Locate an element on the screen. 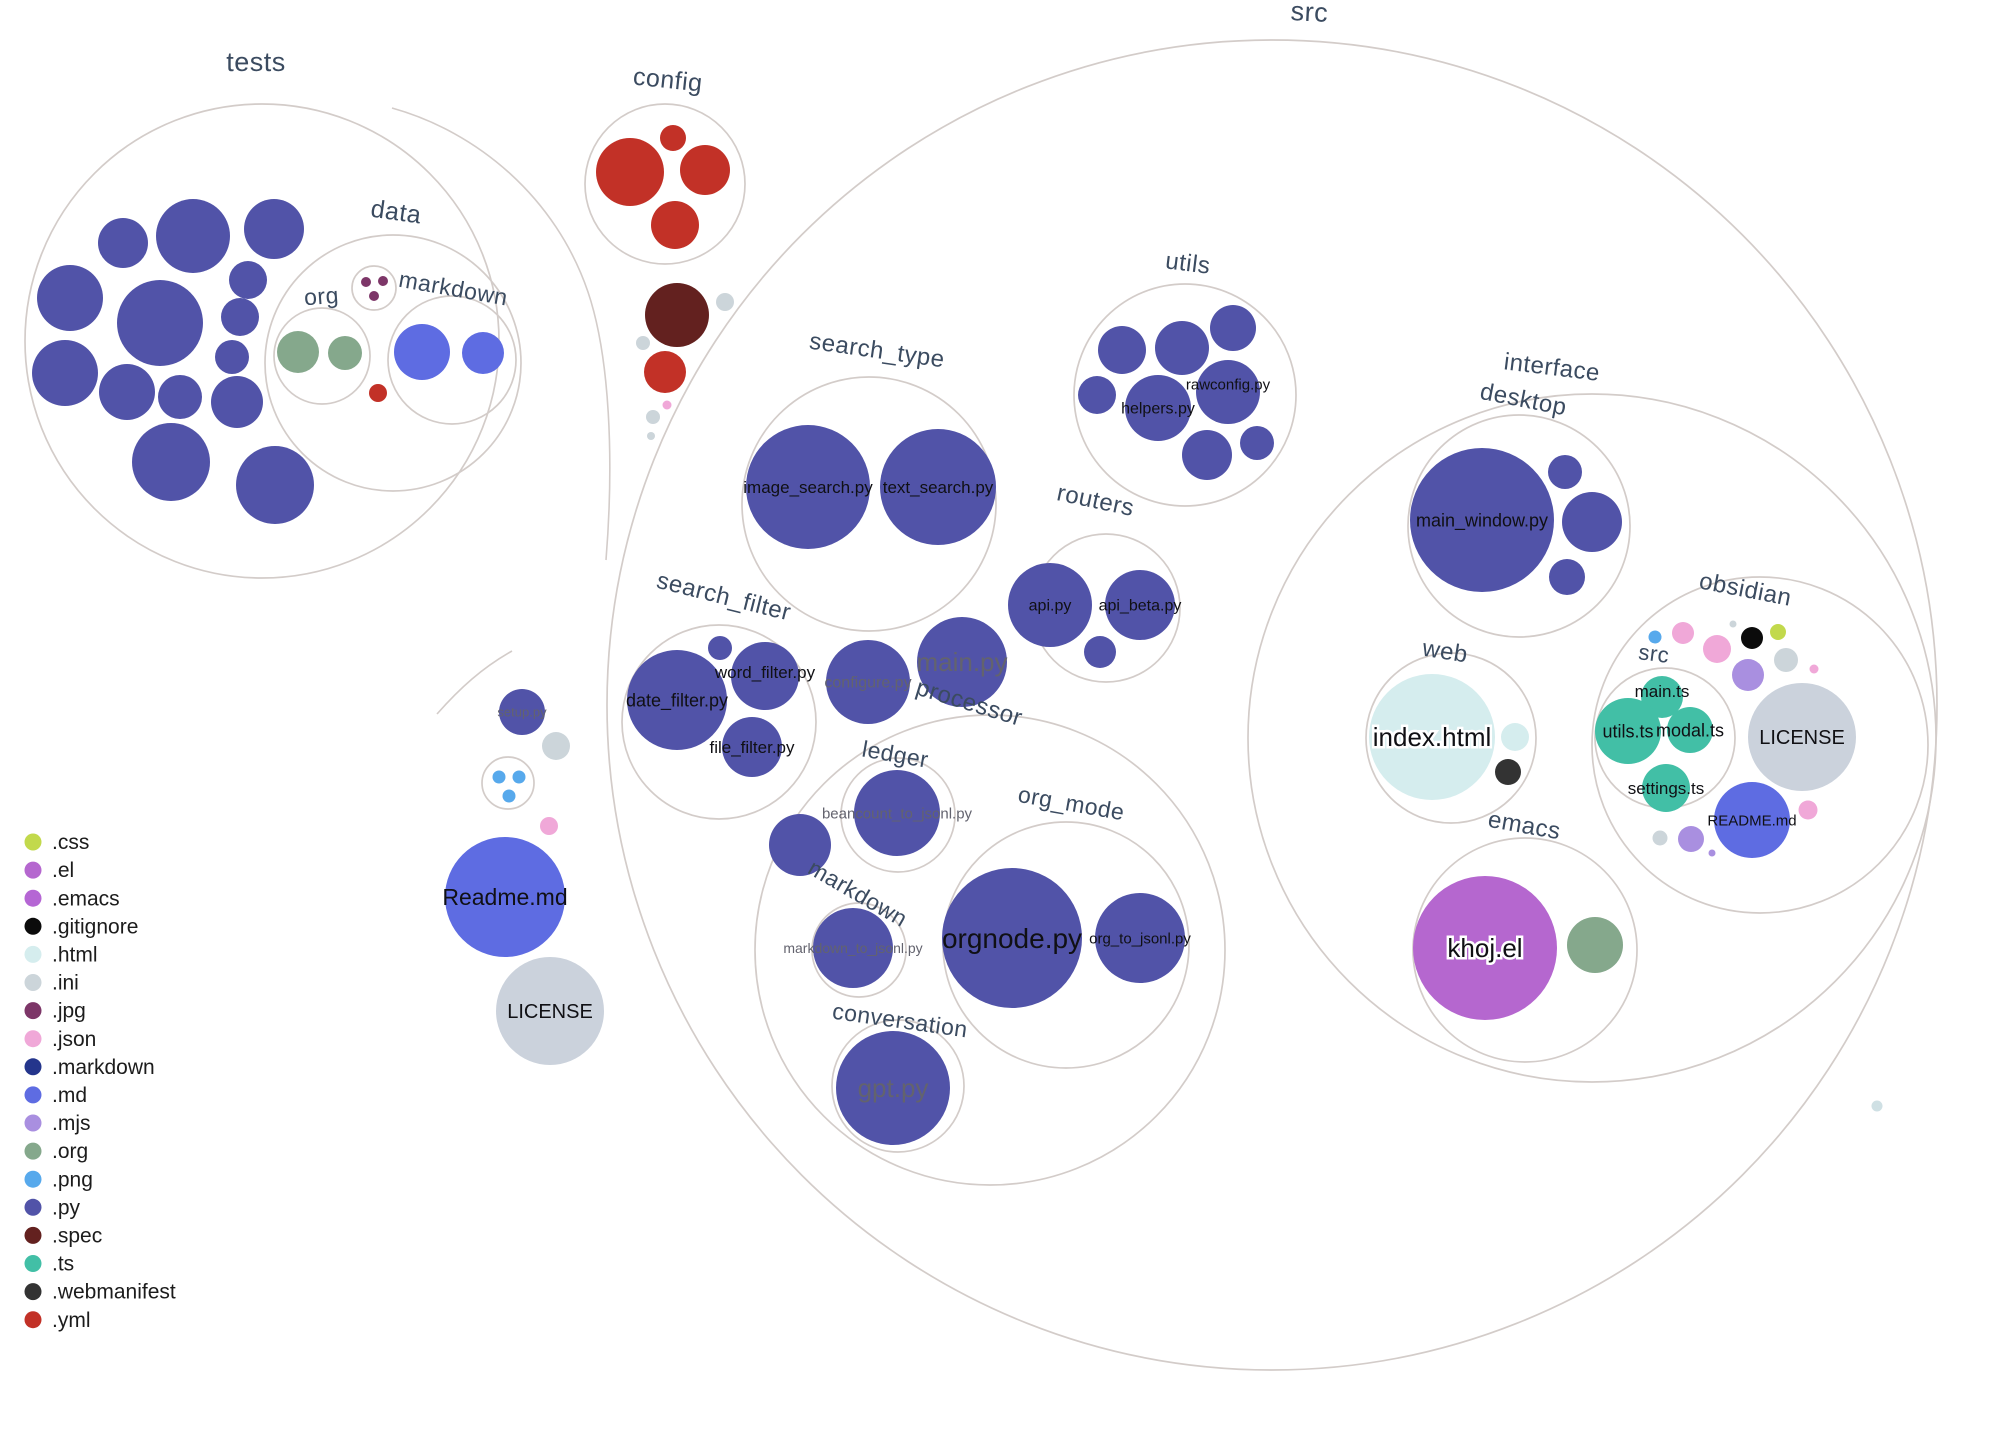 This screenshot has width=1995, height=1451. file-label-utils-ts: utils.ts is located at coordinates (1627, 731).